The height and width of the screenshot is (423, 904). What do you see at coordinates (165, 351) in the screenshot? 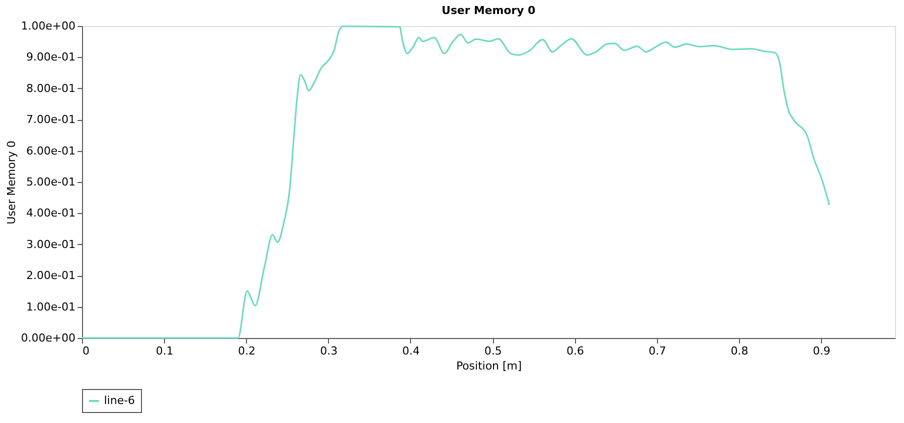
I see `x-tick-label: 0.1` at bounding box center [165, 351].